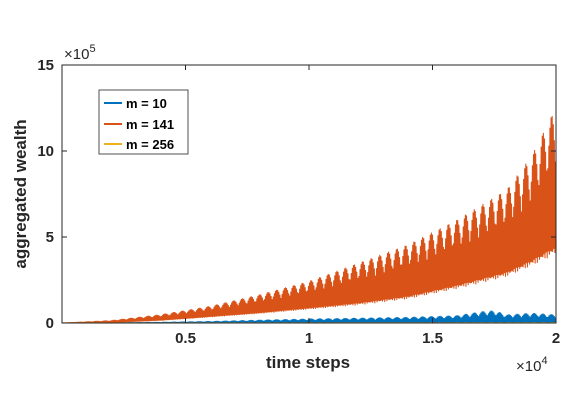 The width and height of the screenshot is (581, 411). Describe the element at coordinates (185, 338) in the screenshot. I see `x-tick-label-0: 0.5` at that location.